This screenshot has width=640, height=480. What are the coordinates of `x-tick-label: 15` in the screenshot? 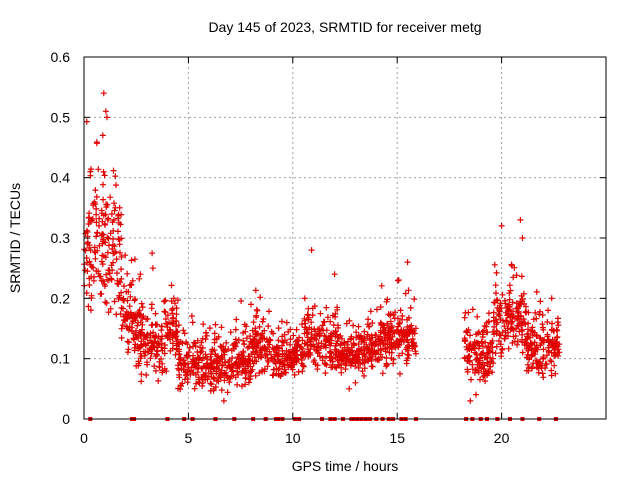 It's located at (397, 438).